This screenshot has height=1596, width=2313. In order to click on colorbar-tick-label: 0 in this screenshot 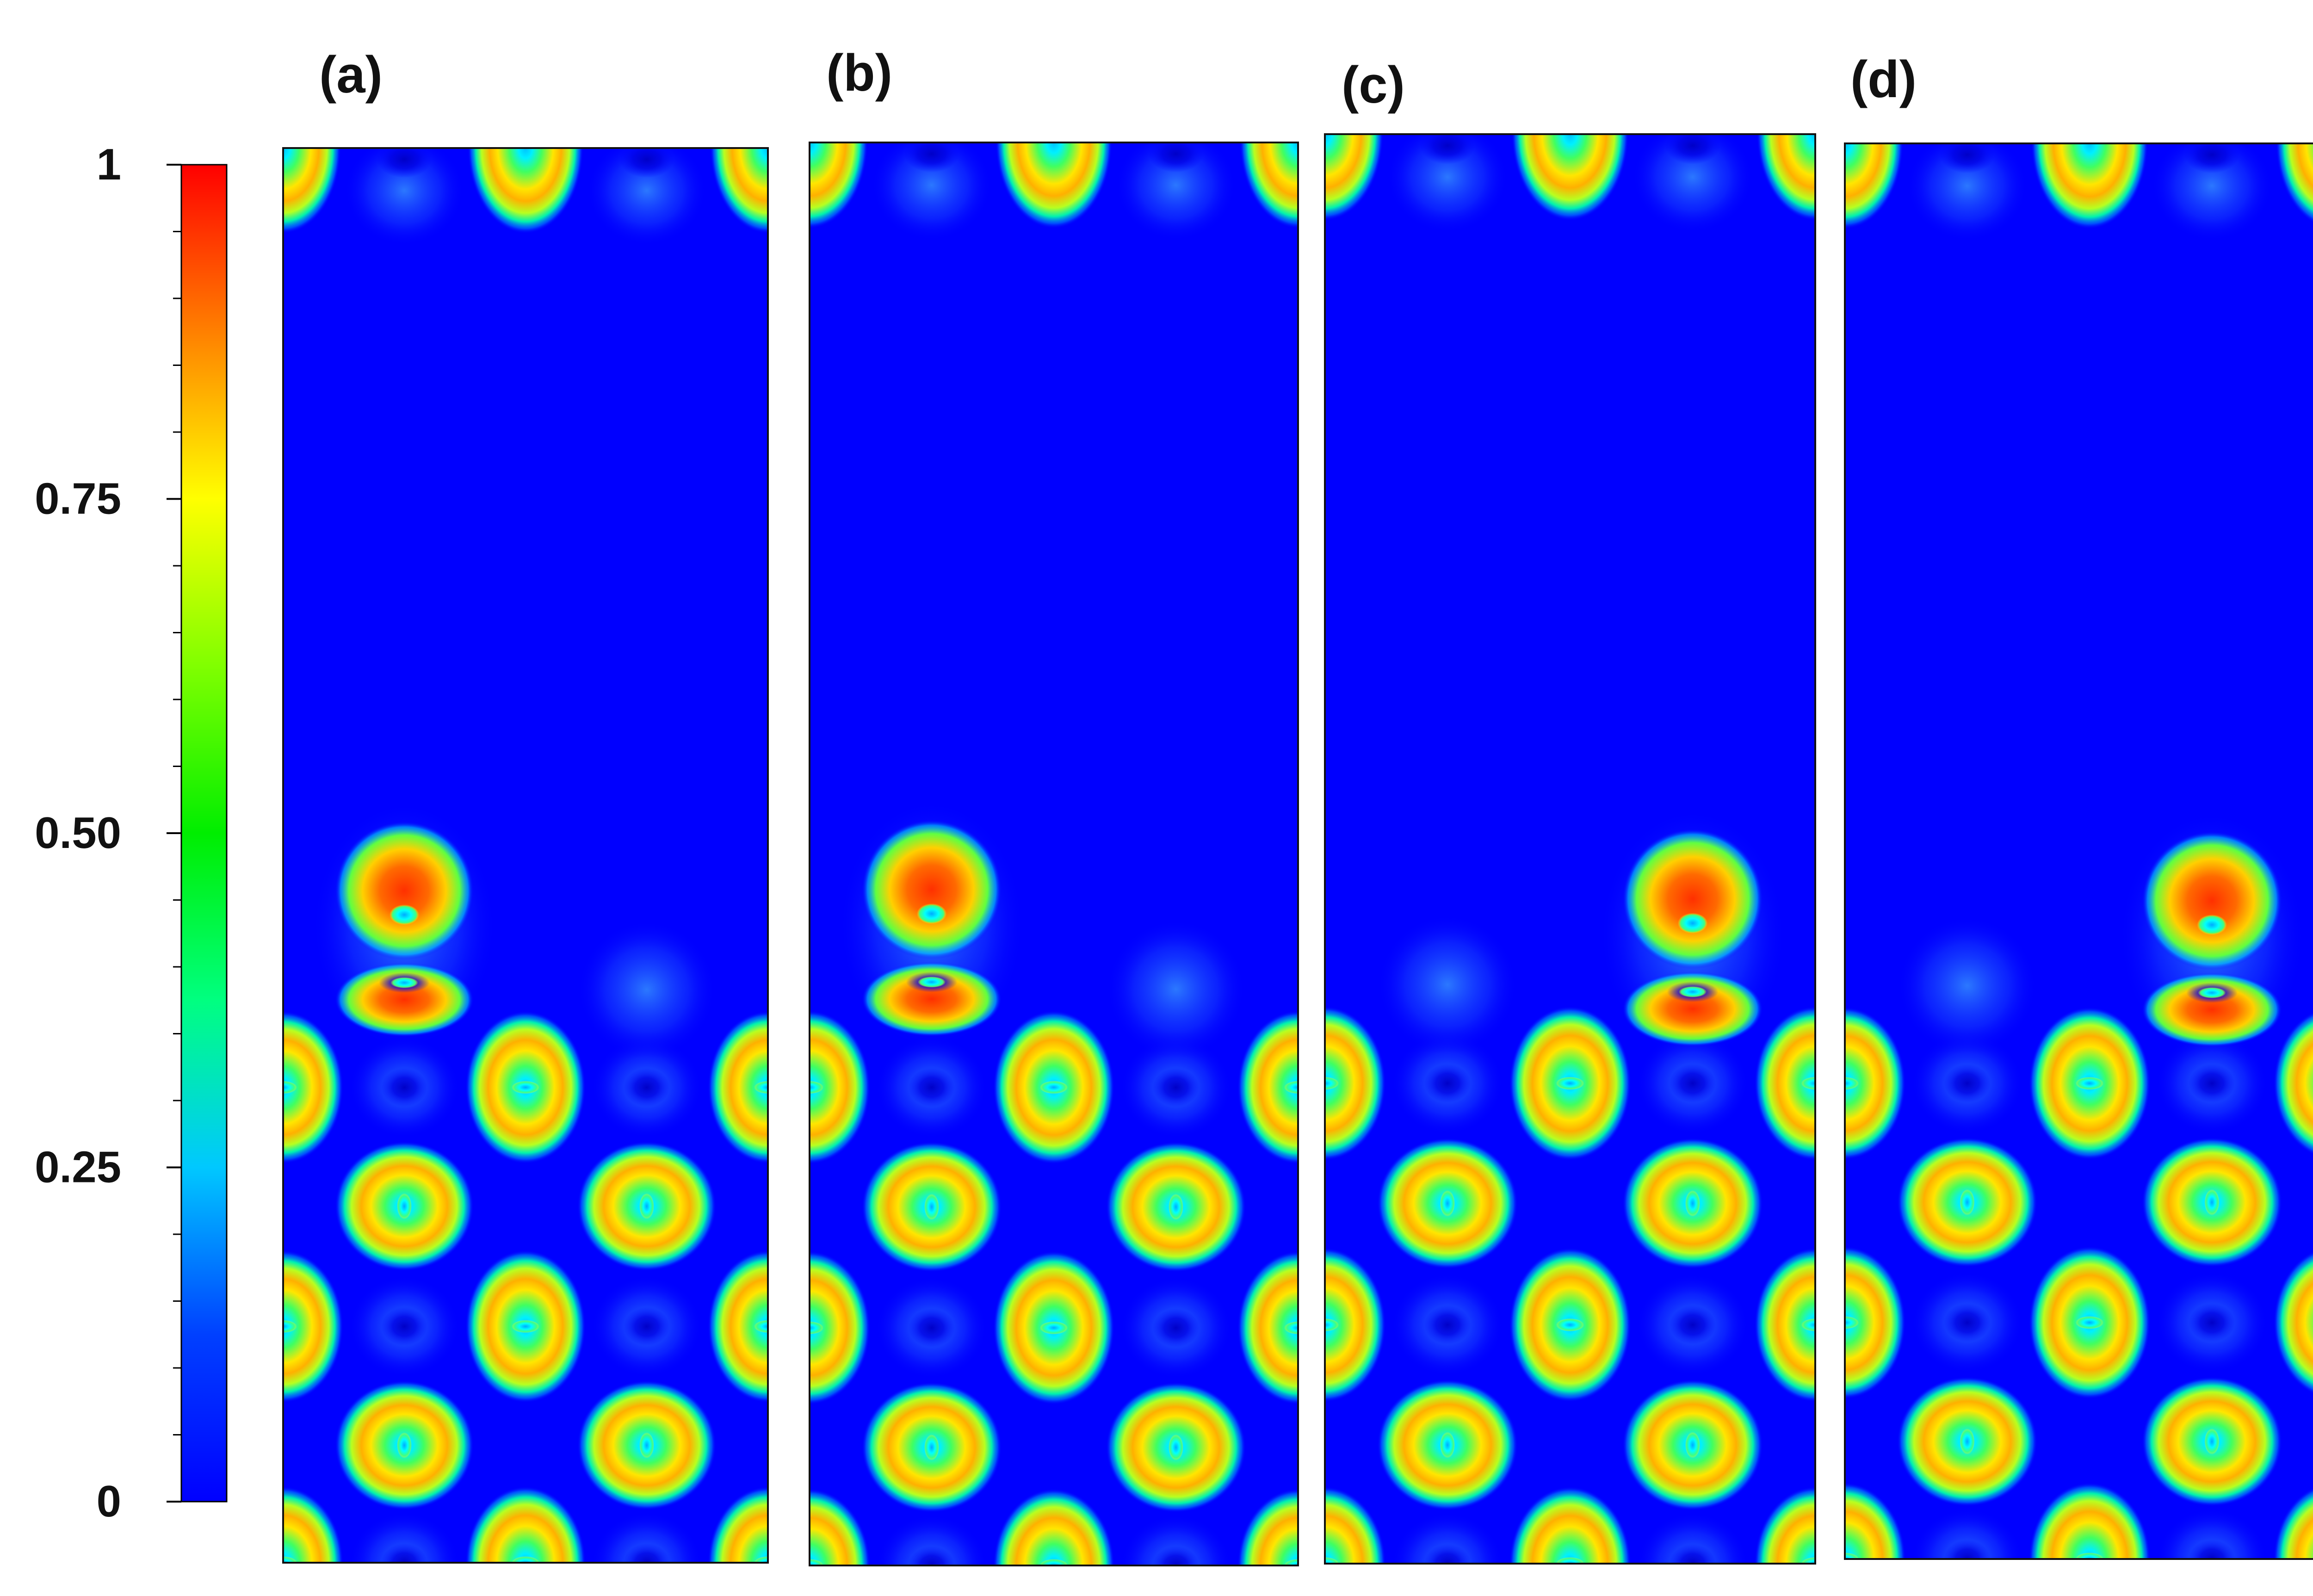, I will do `click(109, 1501)`.